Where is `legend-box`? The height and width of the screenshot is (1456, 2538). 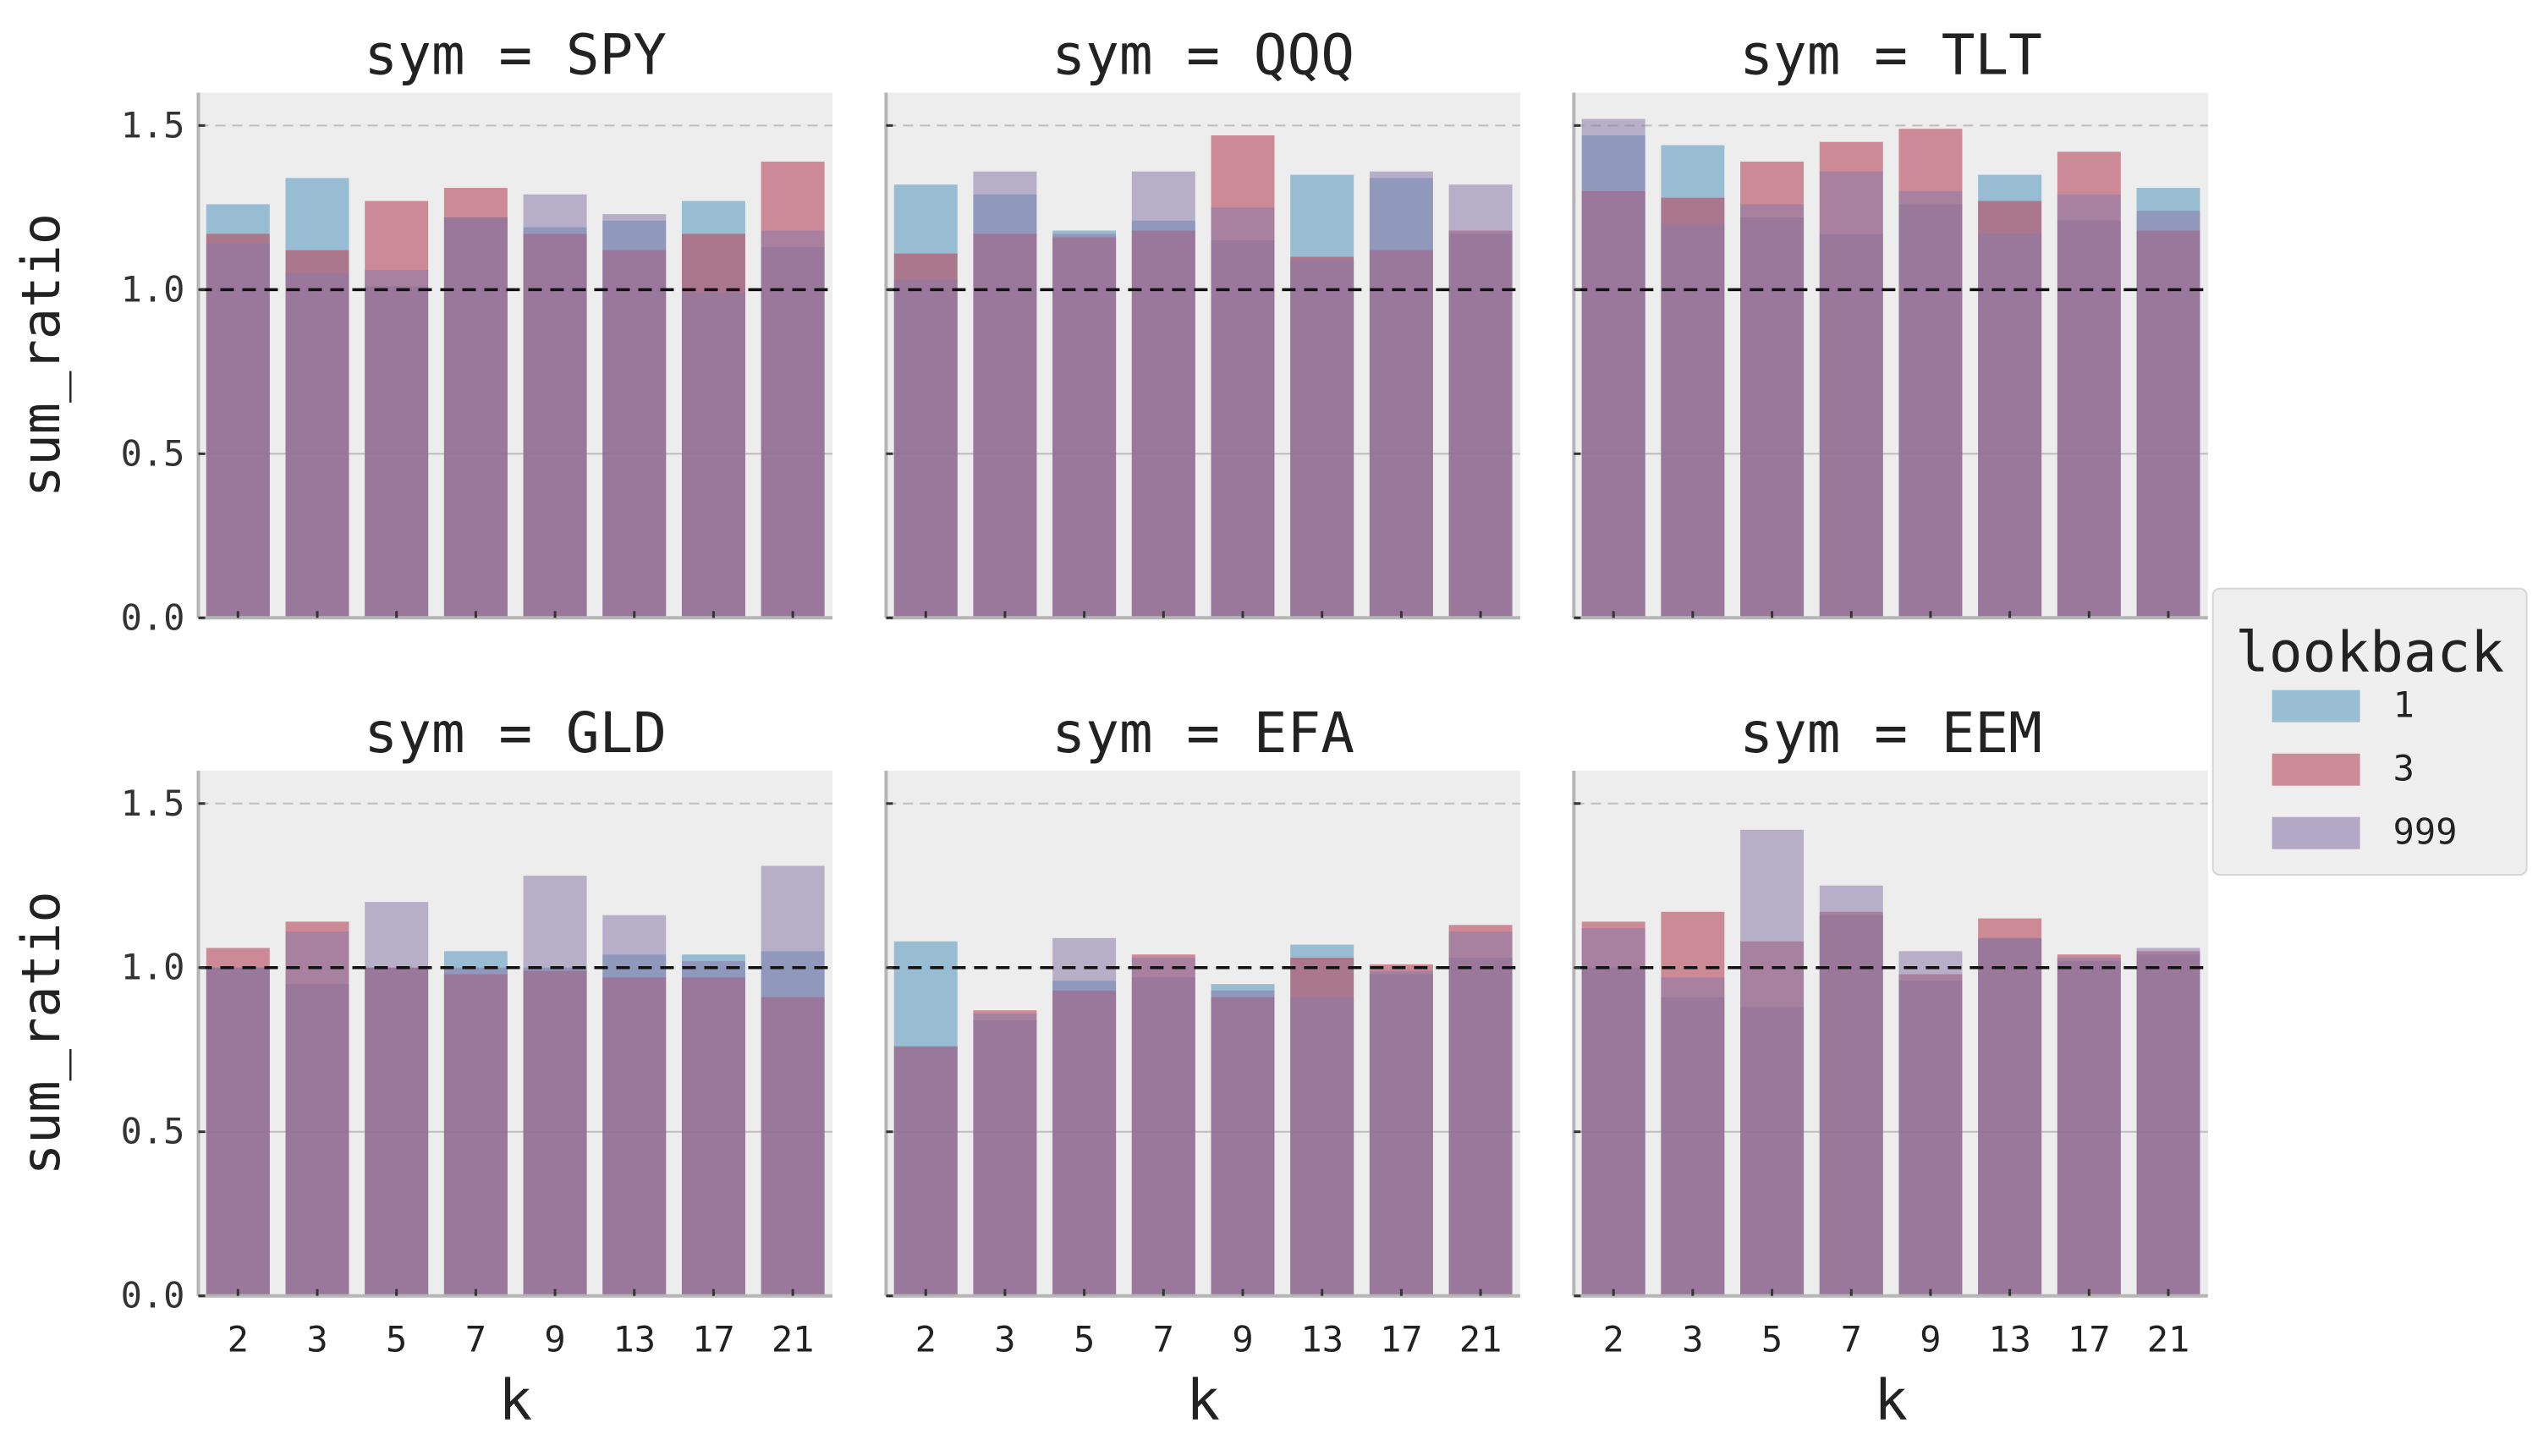
legend-box is located at coordinates (2369, 732).